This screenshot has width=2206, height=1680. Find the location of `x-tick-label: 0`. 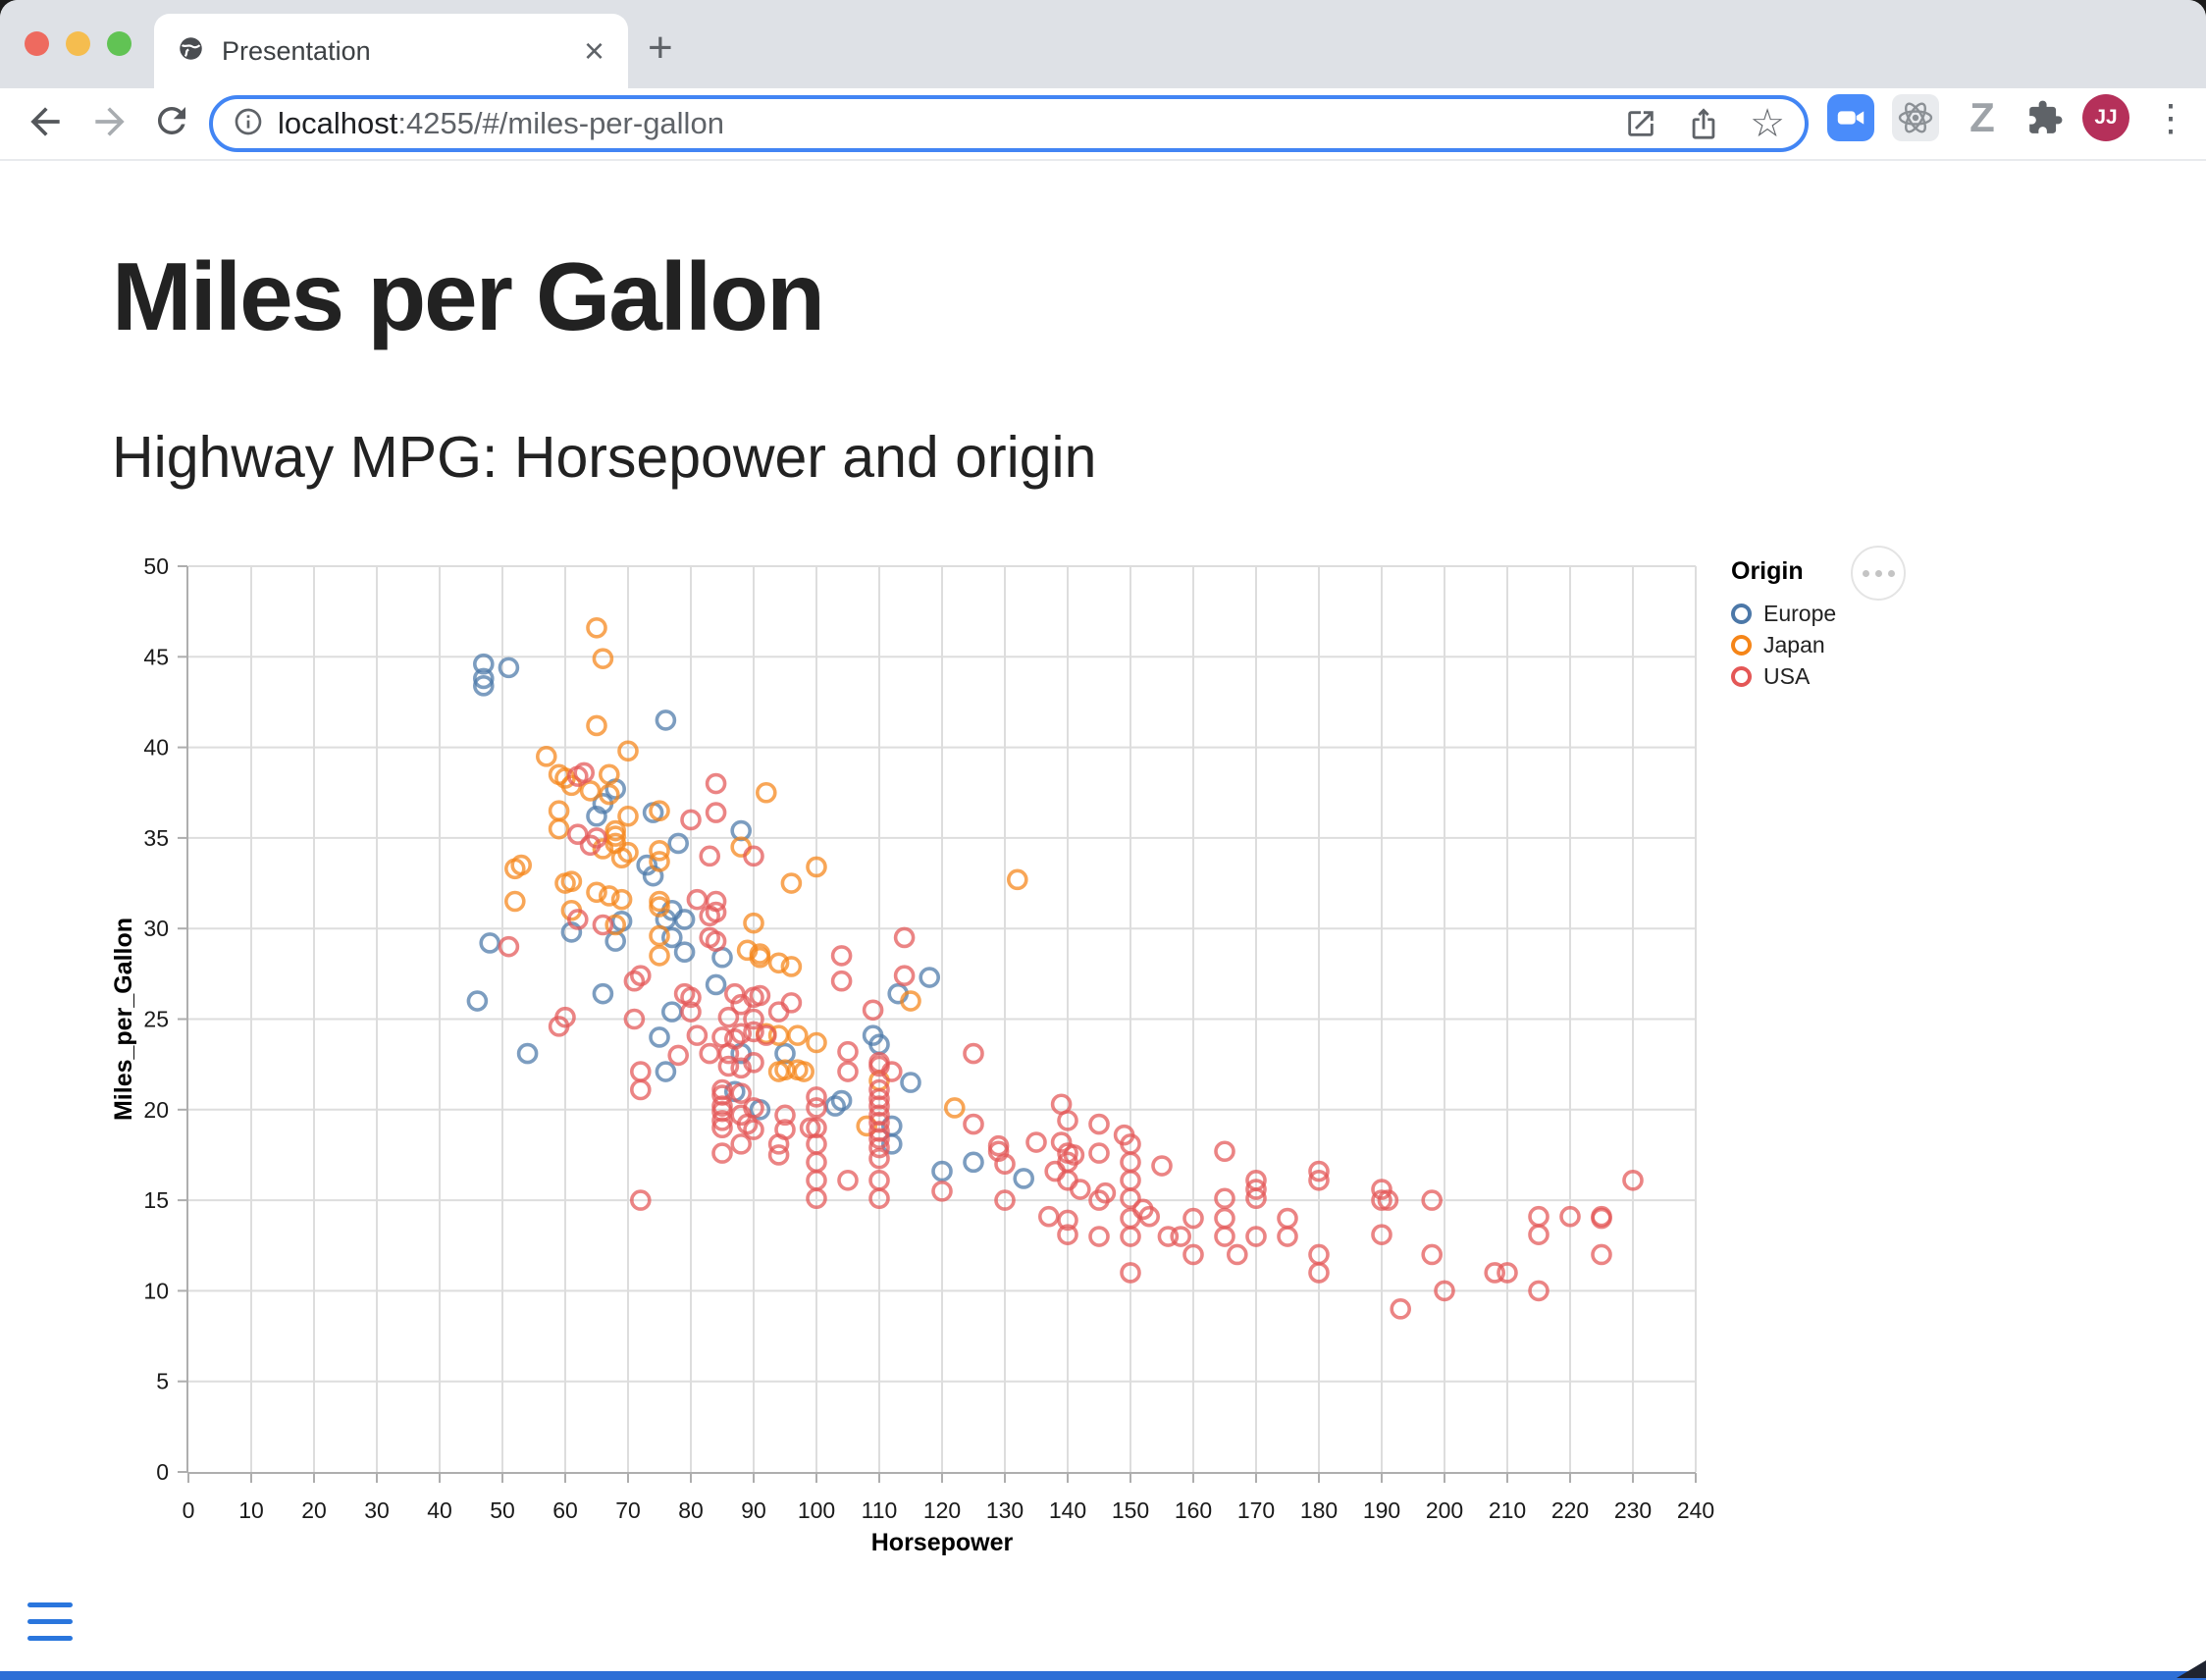

x-tick-label: 0 is located at coordinates (189, 1510).